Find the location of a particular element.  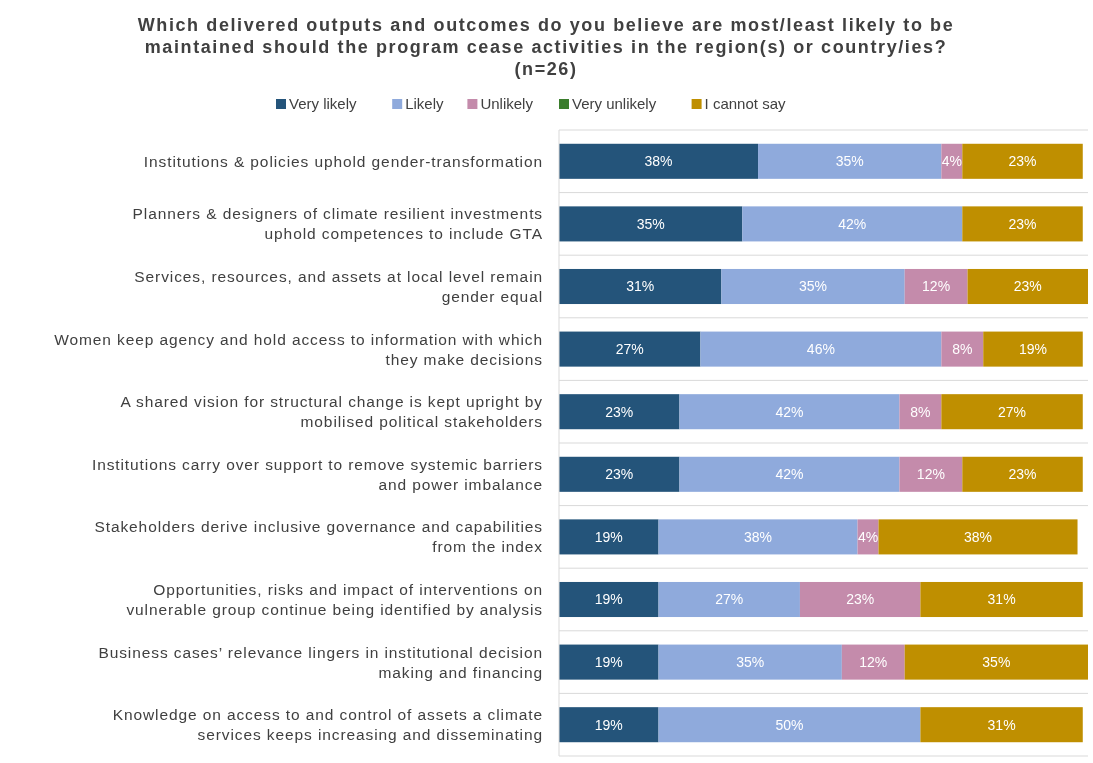

chart-subtitle: (n=26) is located at coordinates (546, 69).